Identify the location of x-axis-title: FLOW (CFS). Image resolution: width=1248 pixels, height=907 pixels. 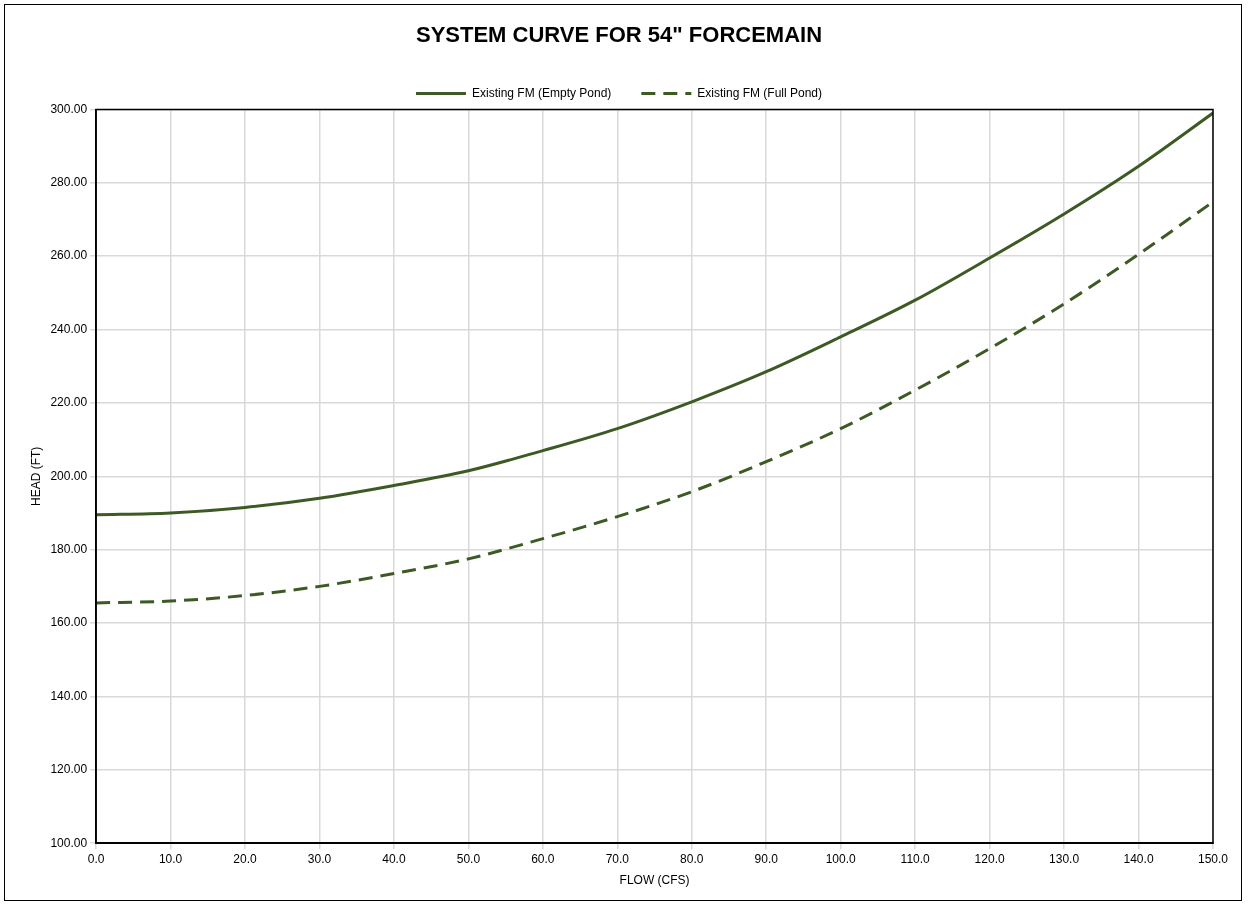
(654, 880).